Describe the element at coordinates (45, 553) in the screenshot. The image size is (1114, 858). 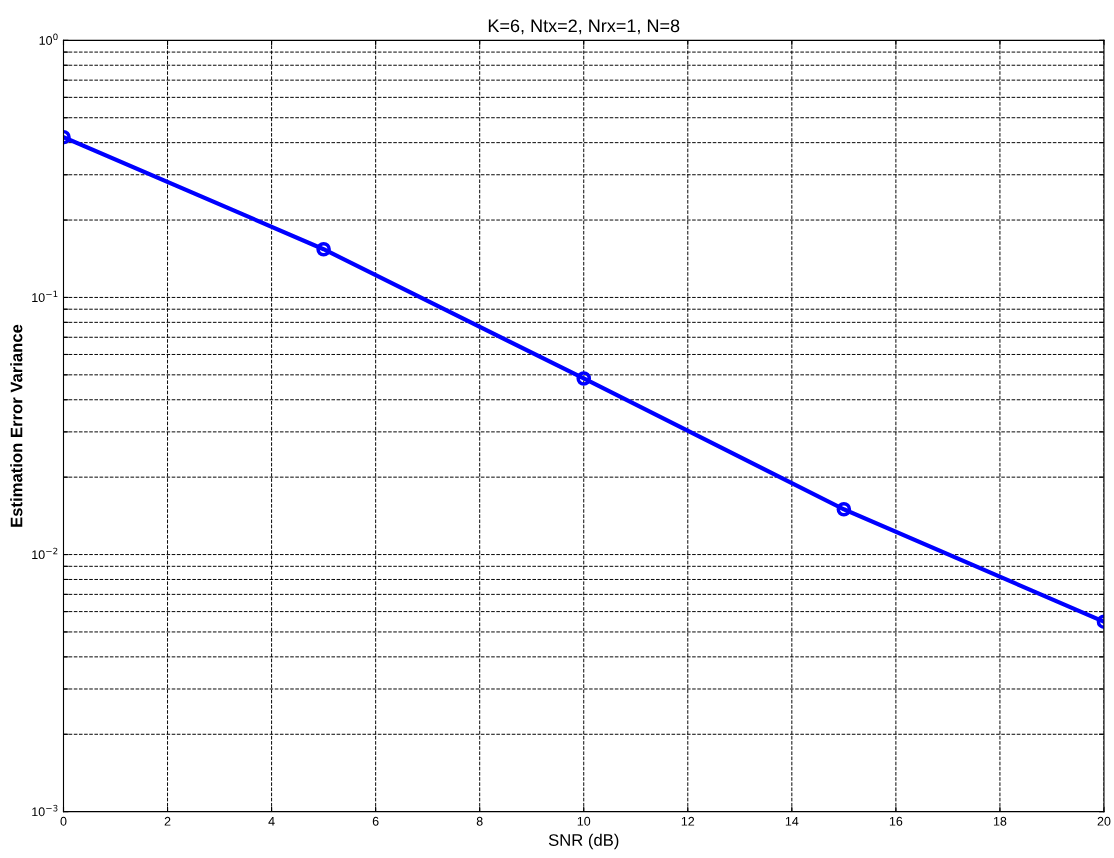
I see `y-tick-label: 10$^{−2}$` at that location.